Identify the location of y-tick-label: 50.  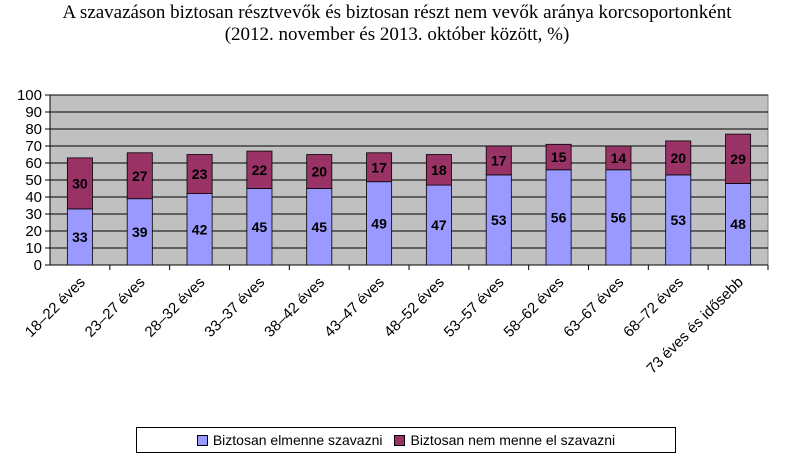
(33, 180).